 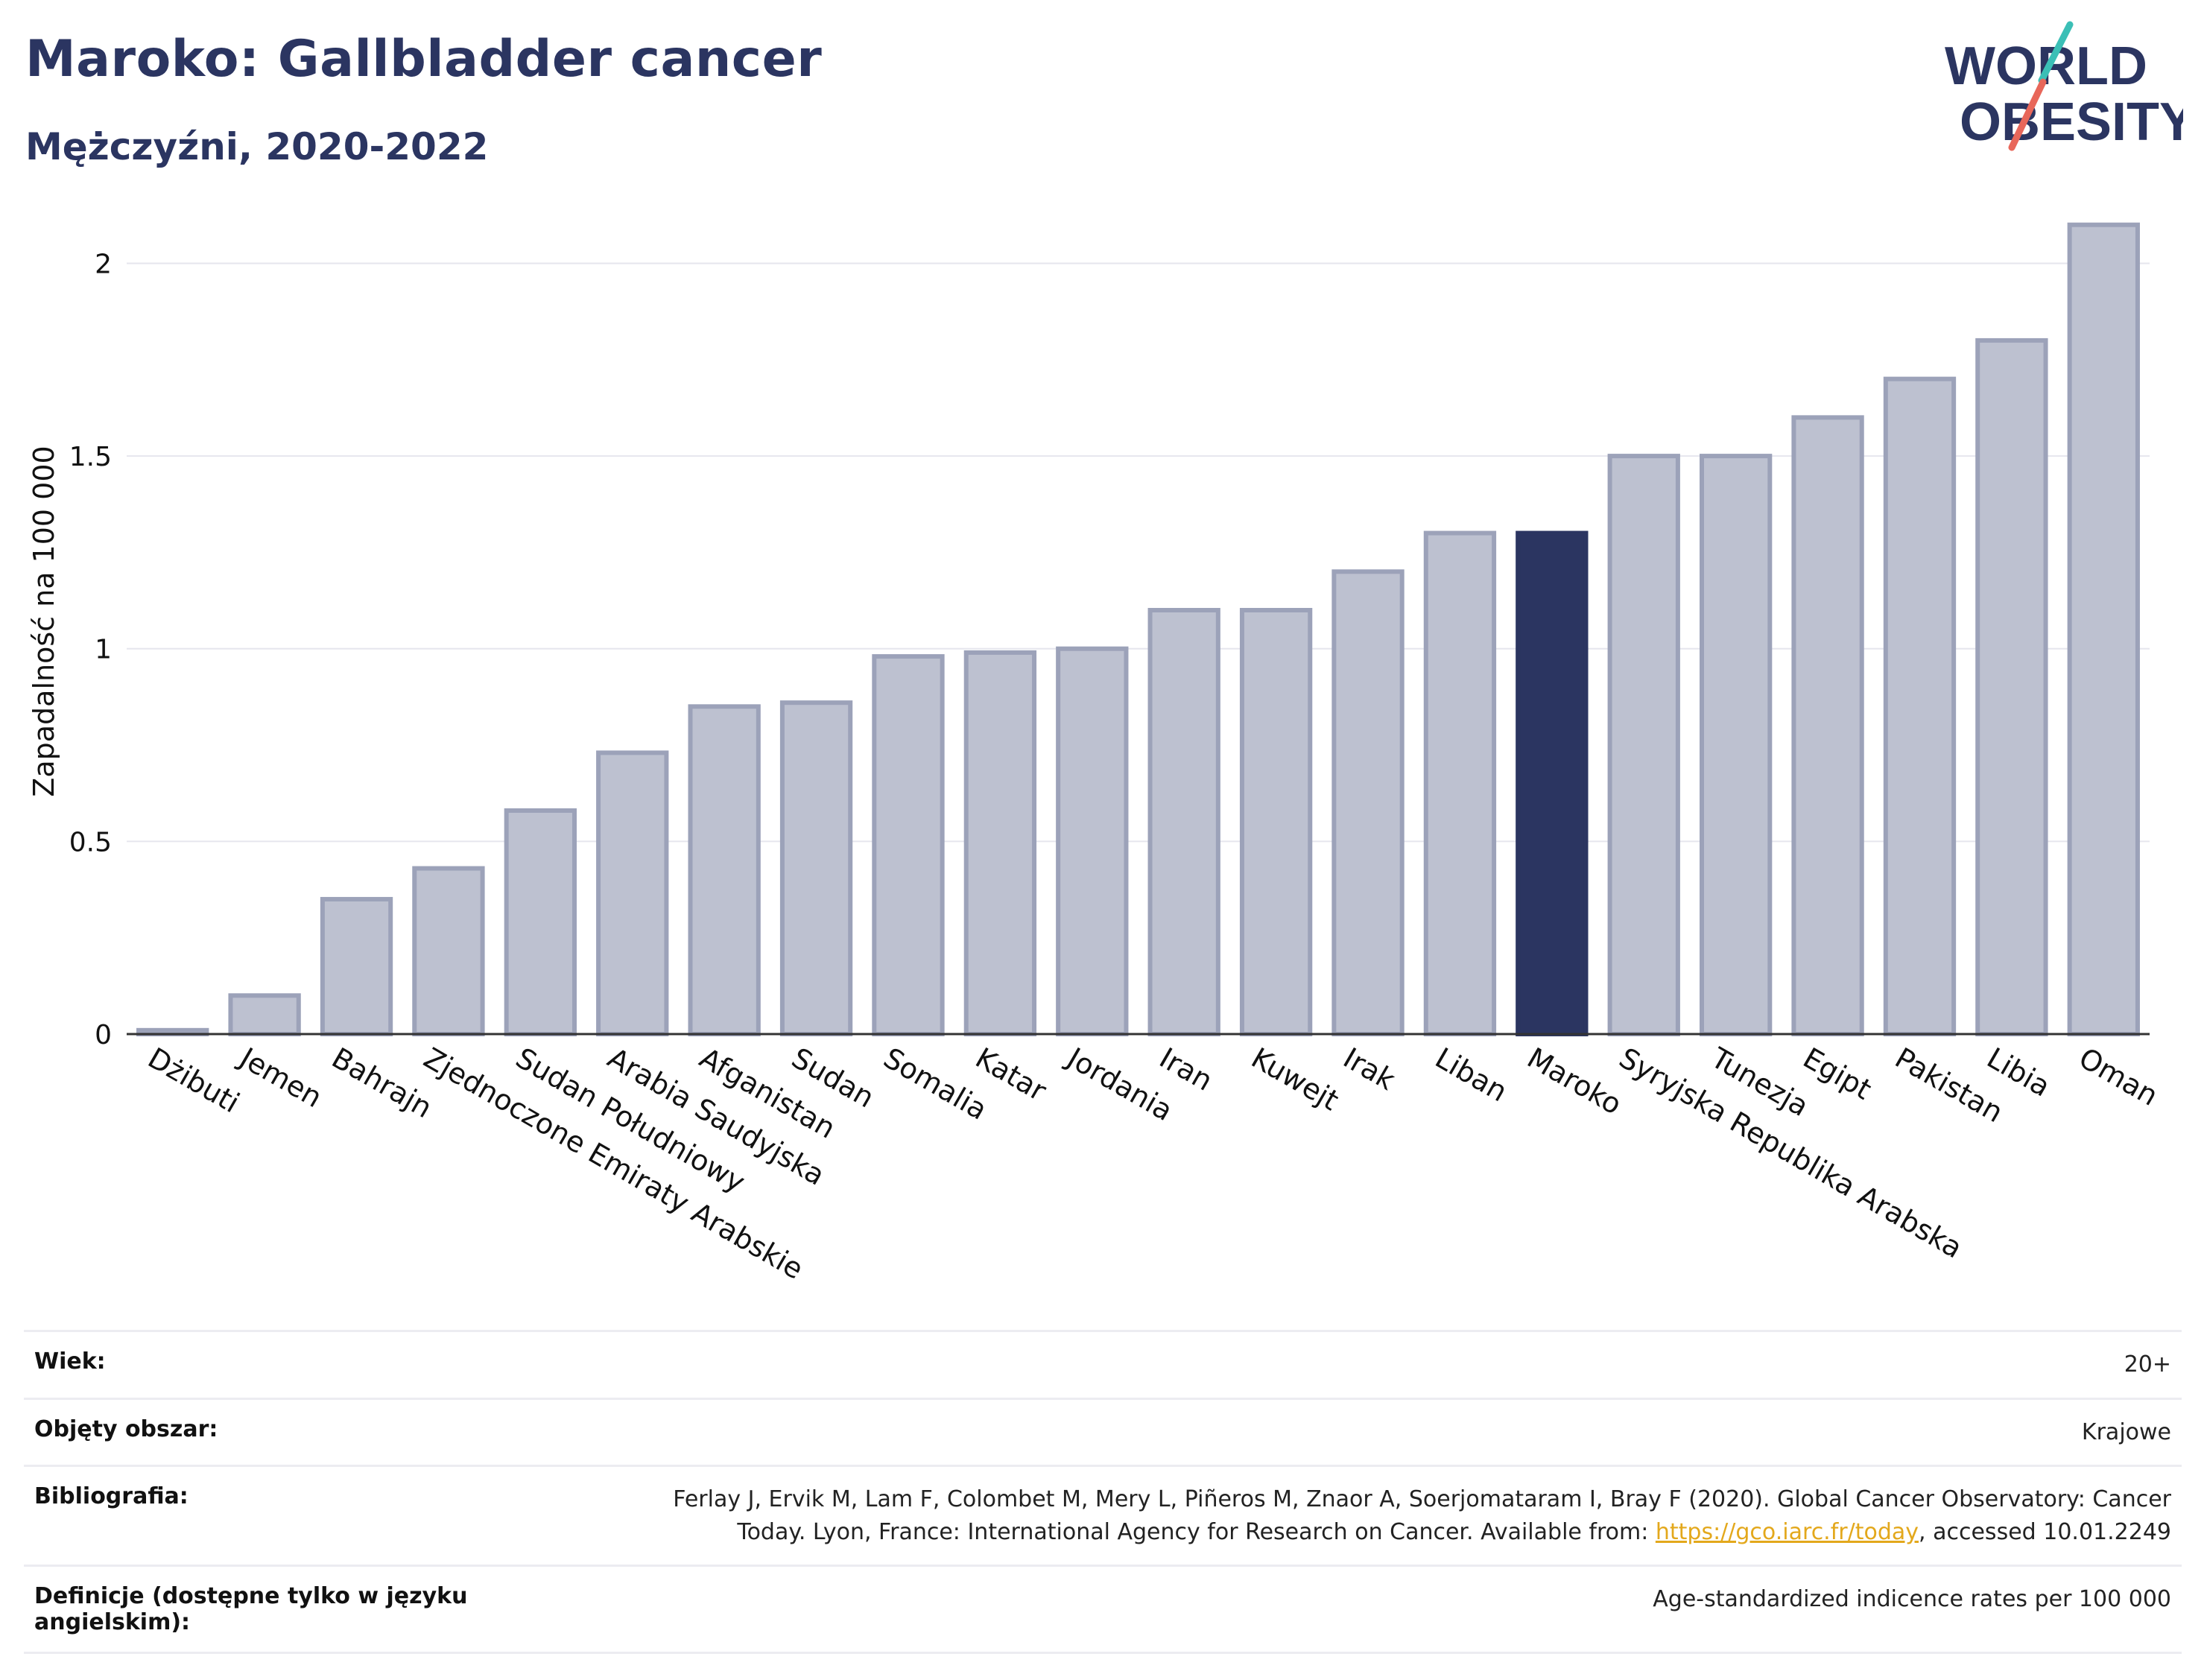 What do you see at coordinates (1295, 1080) in the screenshot?
I see `x-tick-label: Kuwejt` at bounding box center [1295, 1080].